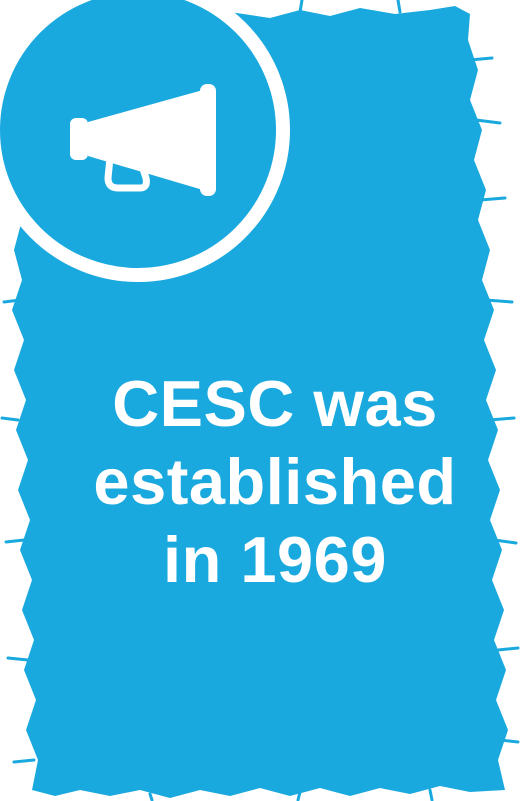 The width and height of the screenshot is (522, 801). I want to click on headline-line-2: established, so click(275, 481).